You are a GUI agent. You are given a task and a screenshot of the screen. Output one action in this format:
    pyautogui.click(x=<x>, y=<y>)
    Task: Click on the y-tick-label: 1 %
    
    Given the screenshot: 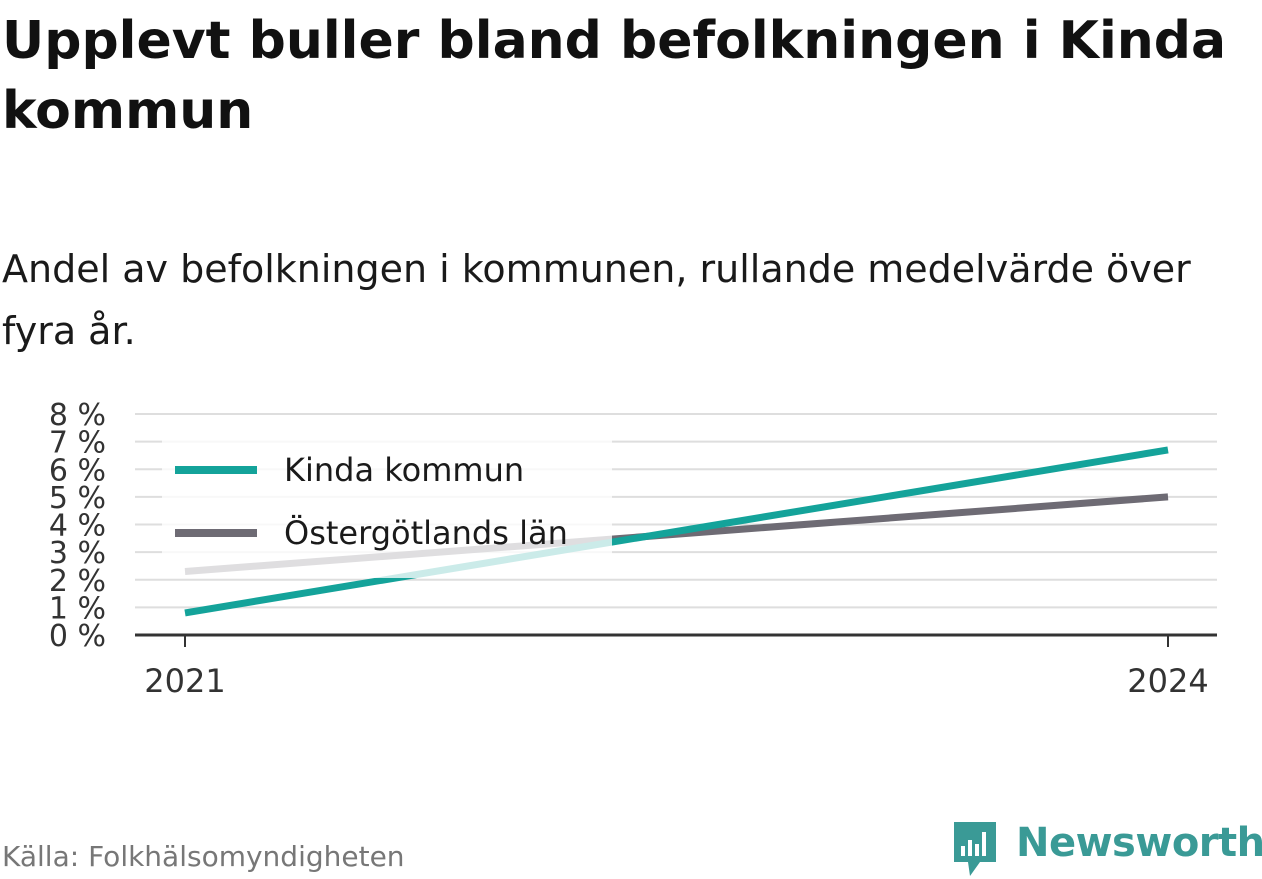 What is the action you would take?
    pyautogui.click(x=77, y=608)
    